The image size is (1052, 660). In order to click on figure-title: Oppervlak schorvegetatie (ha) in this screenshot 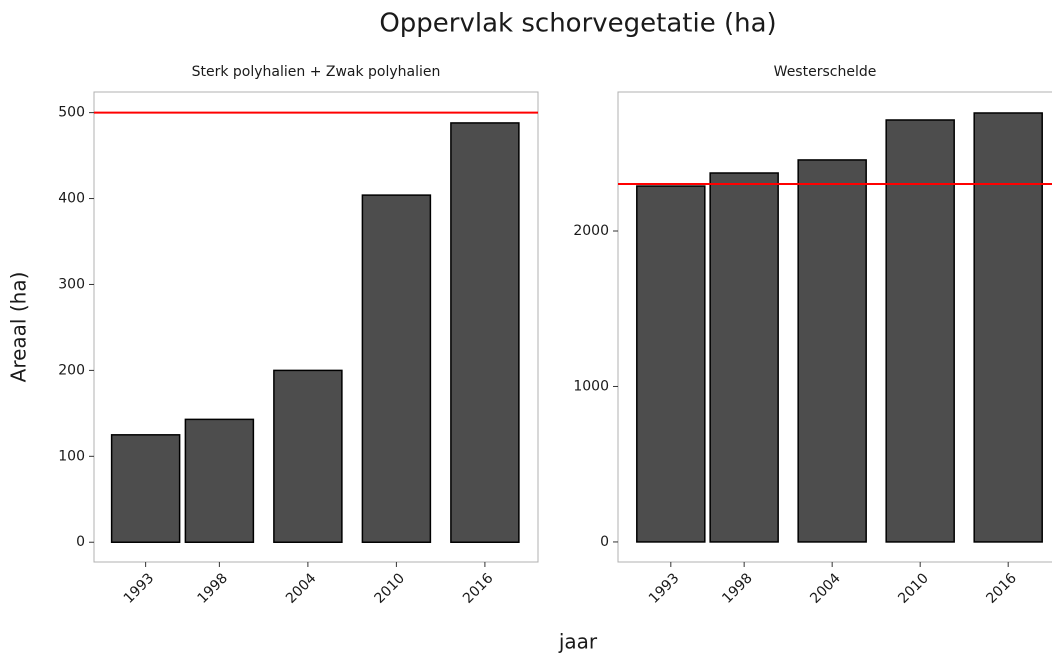, I will do `click(577, 24)`.